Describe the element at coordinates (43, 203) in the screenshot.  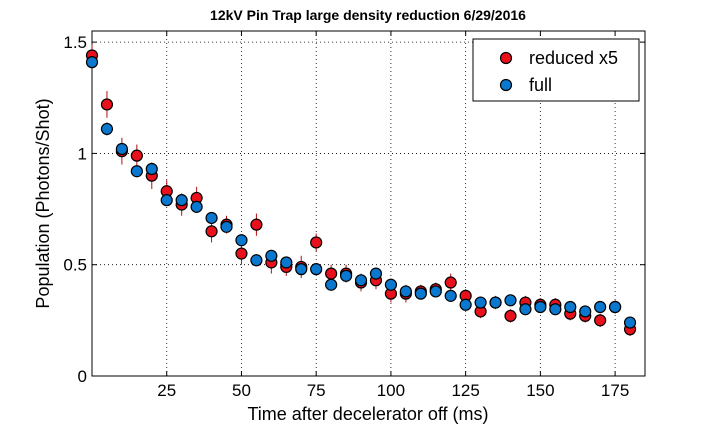
I see `y-axis-label: Population (Photons/Shot)` at that location.